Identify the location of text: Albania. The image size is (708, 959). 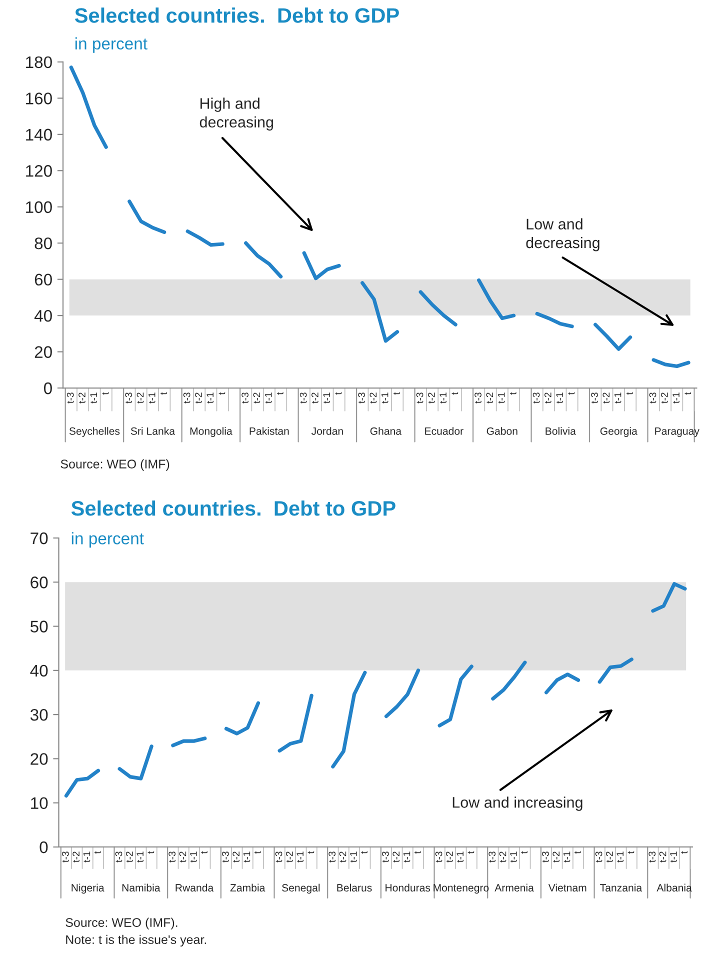
(674, 888).